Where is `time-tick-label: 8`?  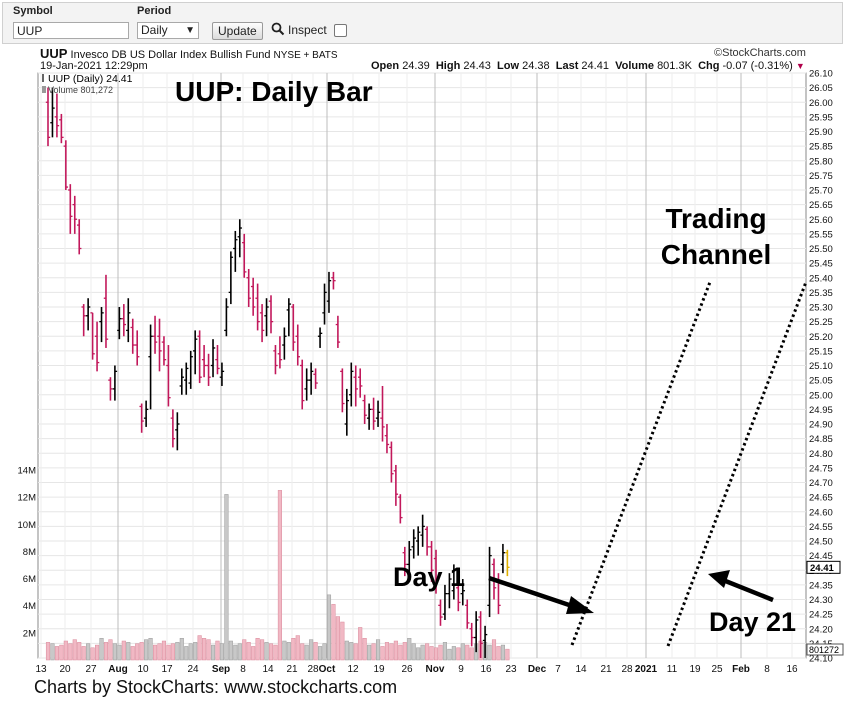
time-tick-label: 8 is located at coordinates (767, 669).